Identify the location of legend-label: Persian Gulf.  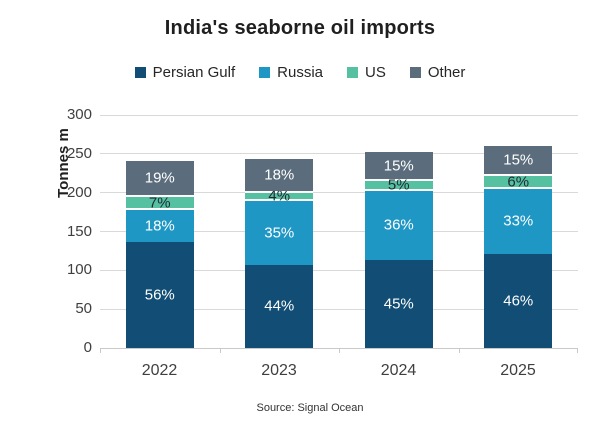
(194, 72).